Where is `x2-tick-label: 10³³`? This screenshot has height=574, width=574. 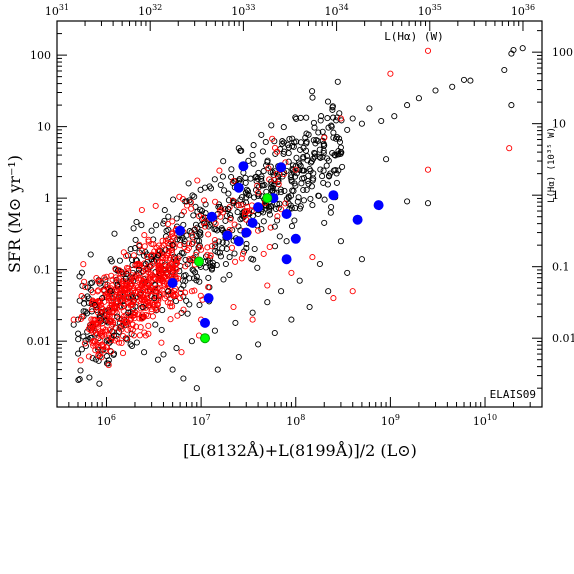
x2-tick-label: 10³³ is located at coordinates (243, 10).